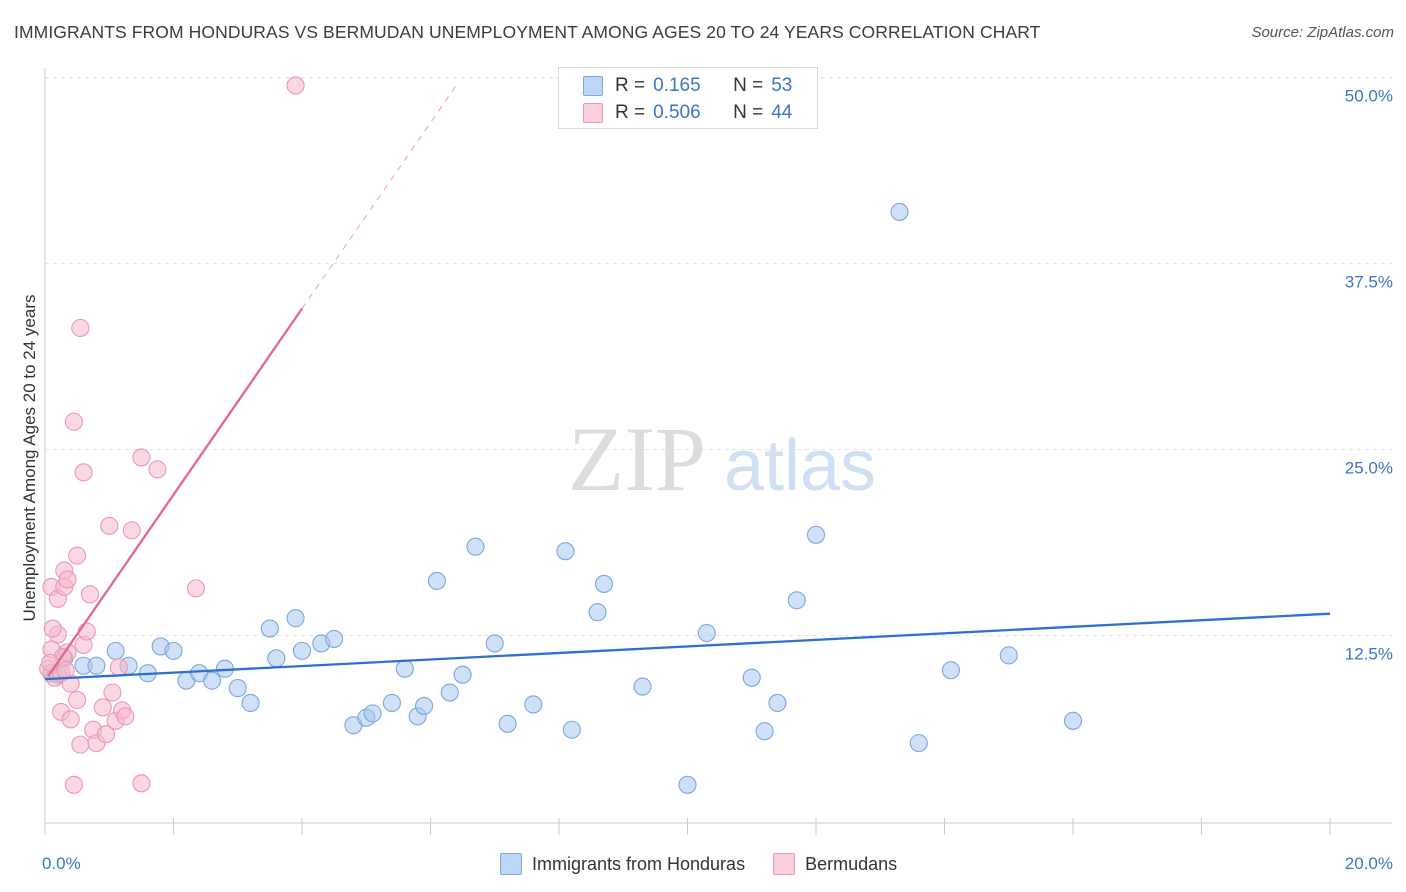 The width and height of the screenshot is (1406, 892). I want to click on source-label: Source: ZipAtlas.com, so click(1322, 32).